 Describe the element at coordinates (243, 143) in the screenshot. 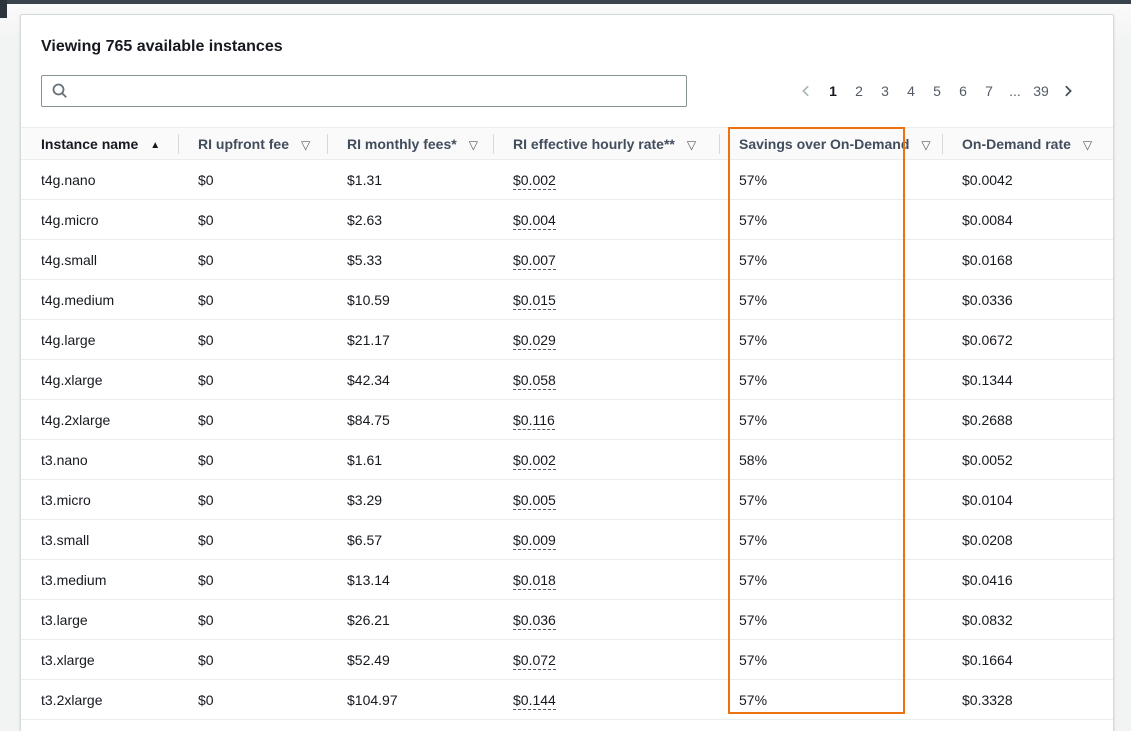

I see `column-label-ri-upfront-fee: RI upfront fee` at that location.